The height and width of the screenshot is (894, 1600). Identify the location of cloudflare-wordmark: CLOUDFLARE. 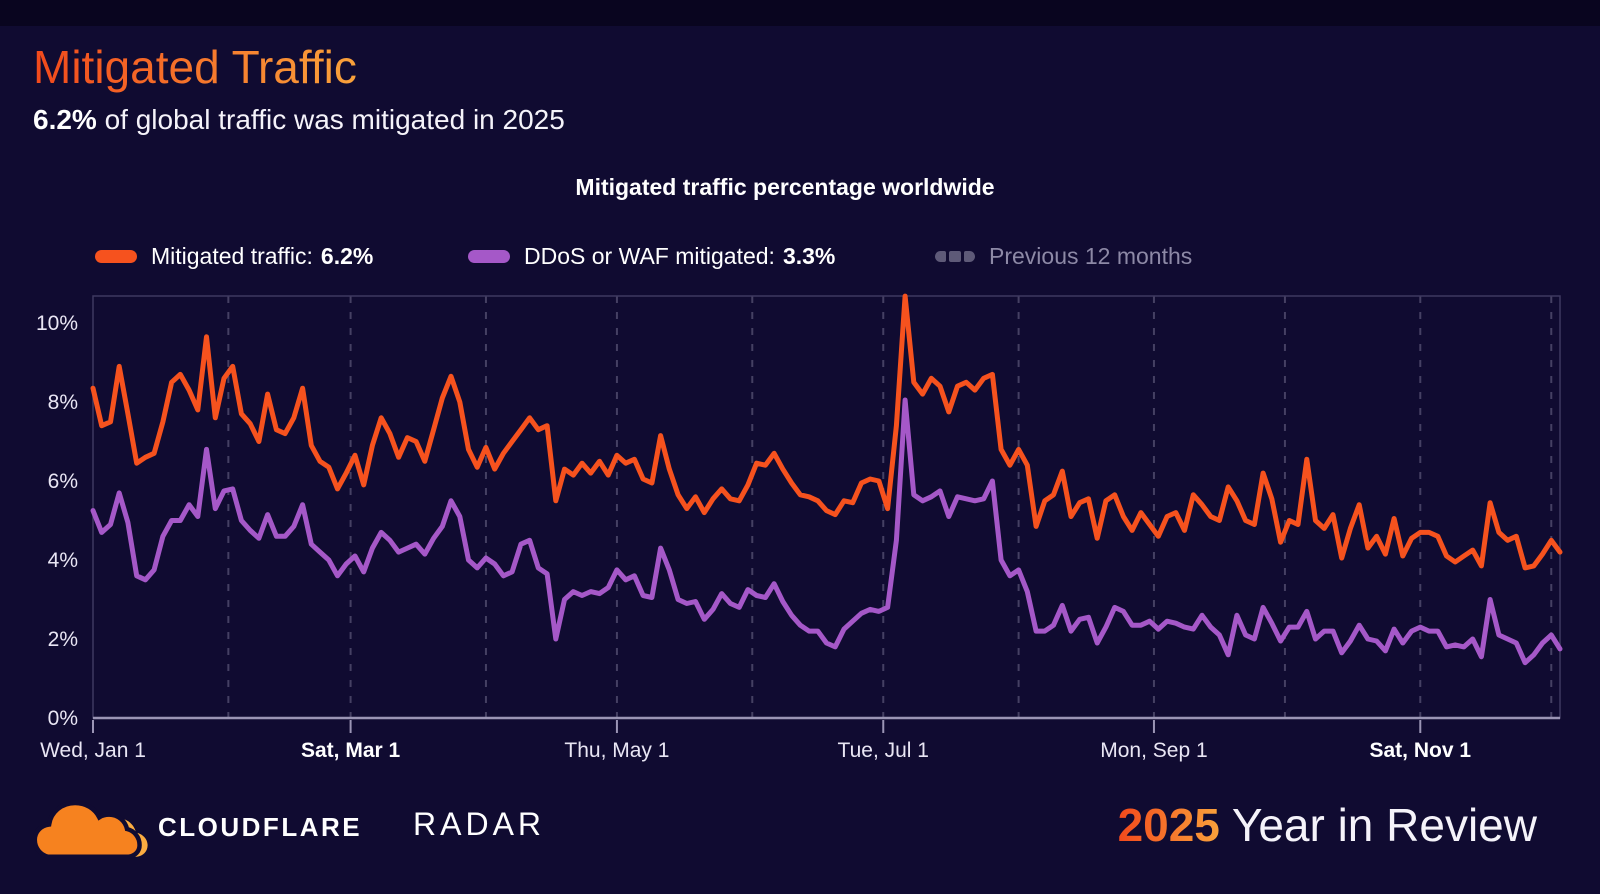
(260, 827).